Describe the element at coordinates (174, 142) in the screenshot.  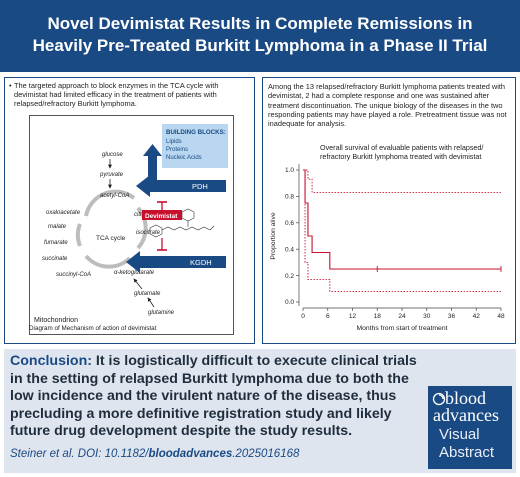
I see `building-block-lipids: Lipids` at that location.